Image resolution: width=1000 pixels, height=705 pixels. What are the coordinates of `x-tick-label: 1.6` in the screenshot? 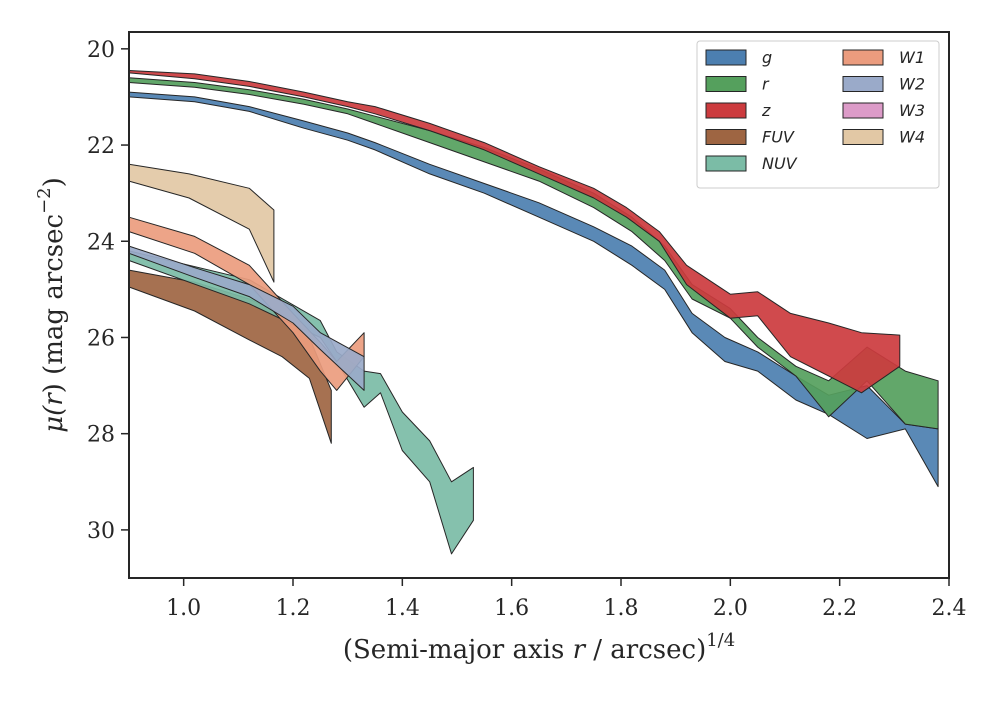 It's located at (511, 608).